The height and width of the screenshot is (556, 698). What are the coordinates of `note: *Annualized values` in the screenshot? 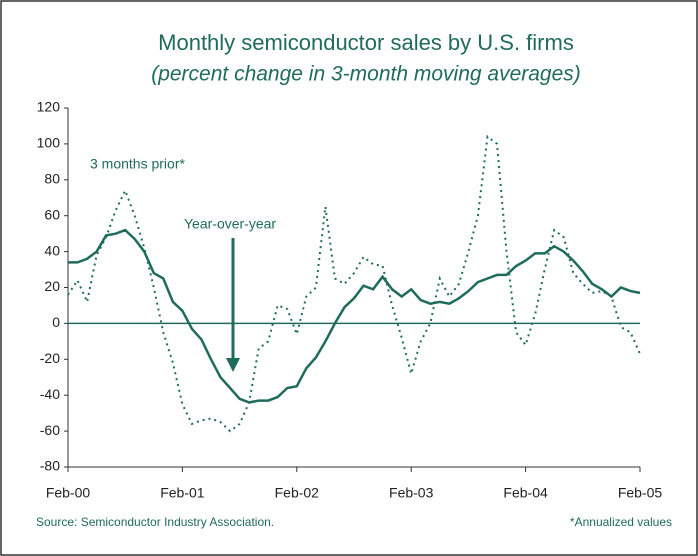 It's located at (621, 522).